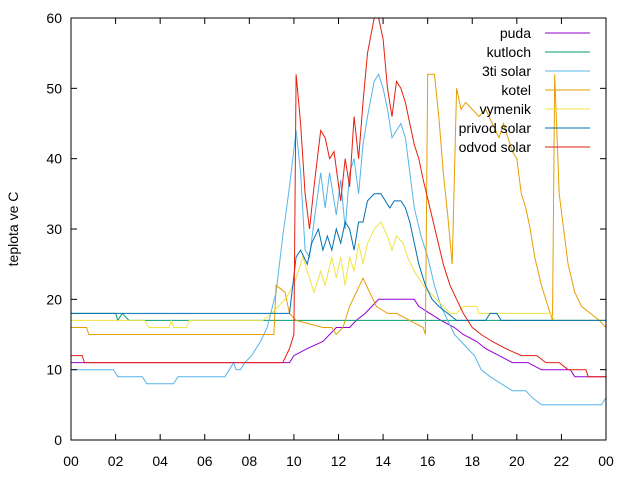 The width and height of the screenshot is (640, 485). Describe the element at coordinates (383, 461) in the screenshot. I see `x-tick-label: 14` at that location.